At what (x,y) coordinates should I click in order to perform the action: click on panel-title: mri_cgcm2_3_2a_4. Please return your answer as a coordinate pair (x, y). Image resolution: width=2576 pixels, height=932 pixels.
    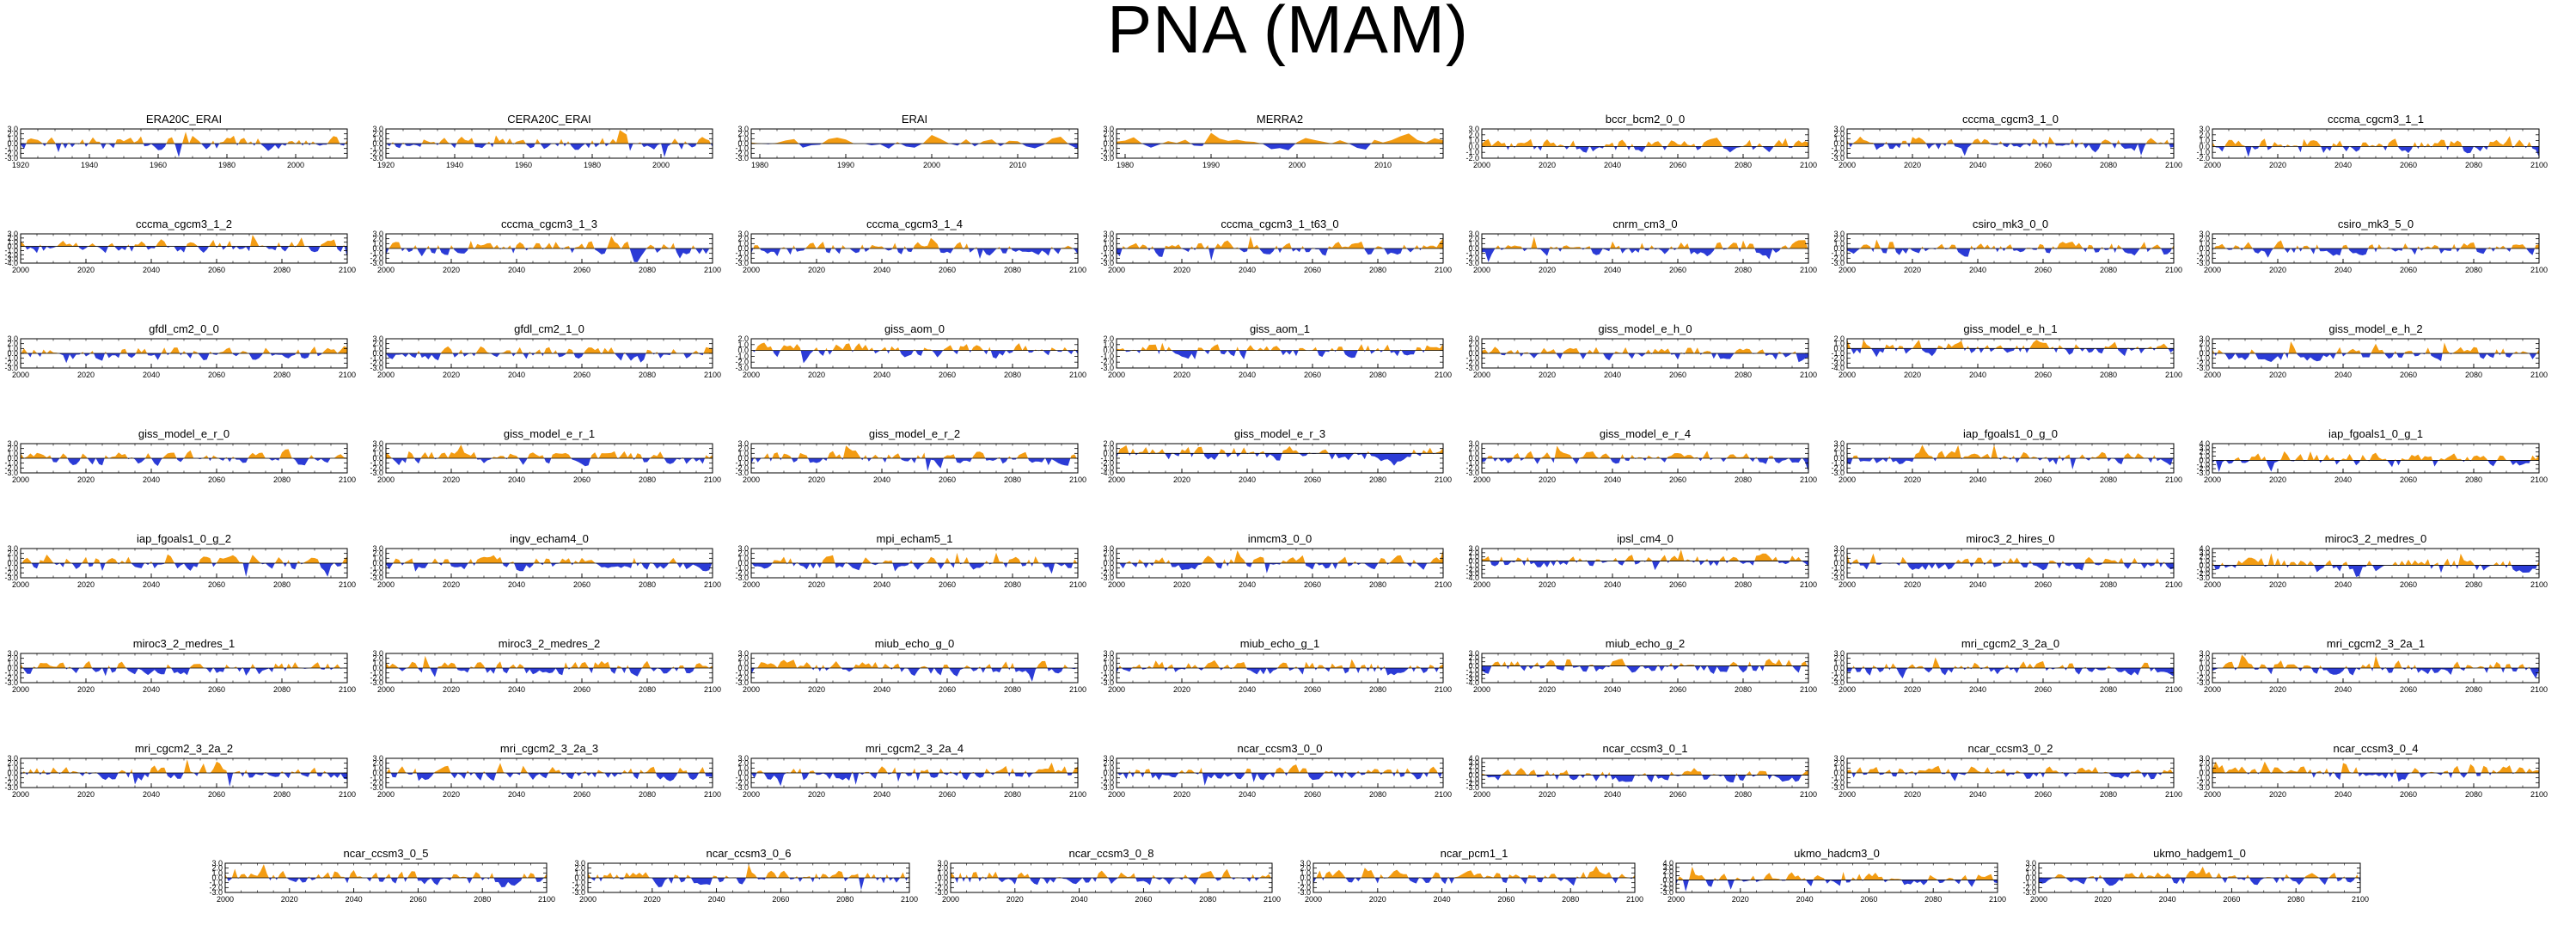
    Looking at the image, I should click on (915, 748).